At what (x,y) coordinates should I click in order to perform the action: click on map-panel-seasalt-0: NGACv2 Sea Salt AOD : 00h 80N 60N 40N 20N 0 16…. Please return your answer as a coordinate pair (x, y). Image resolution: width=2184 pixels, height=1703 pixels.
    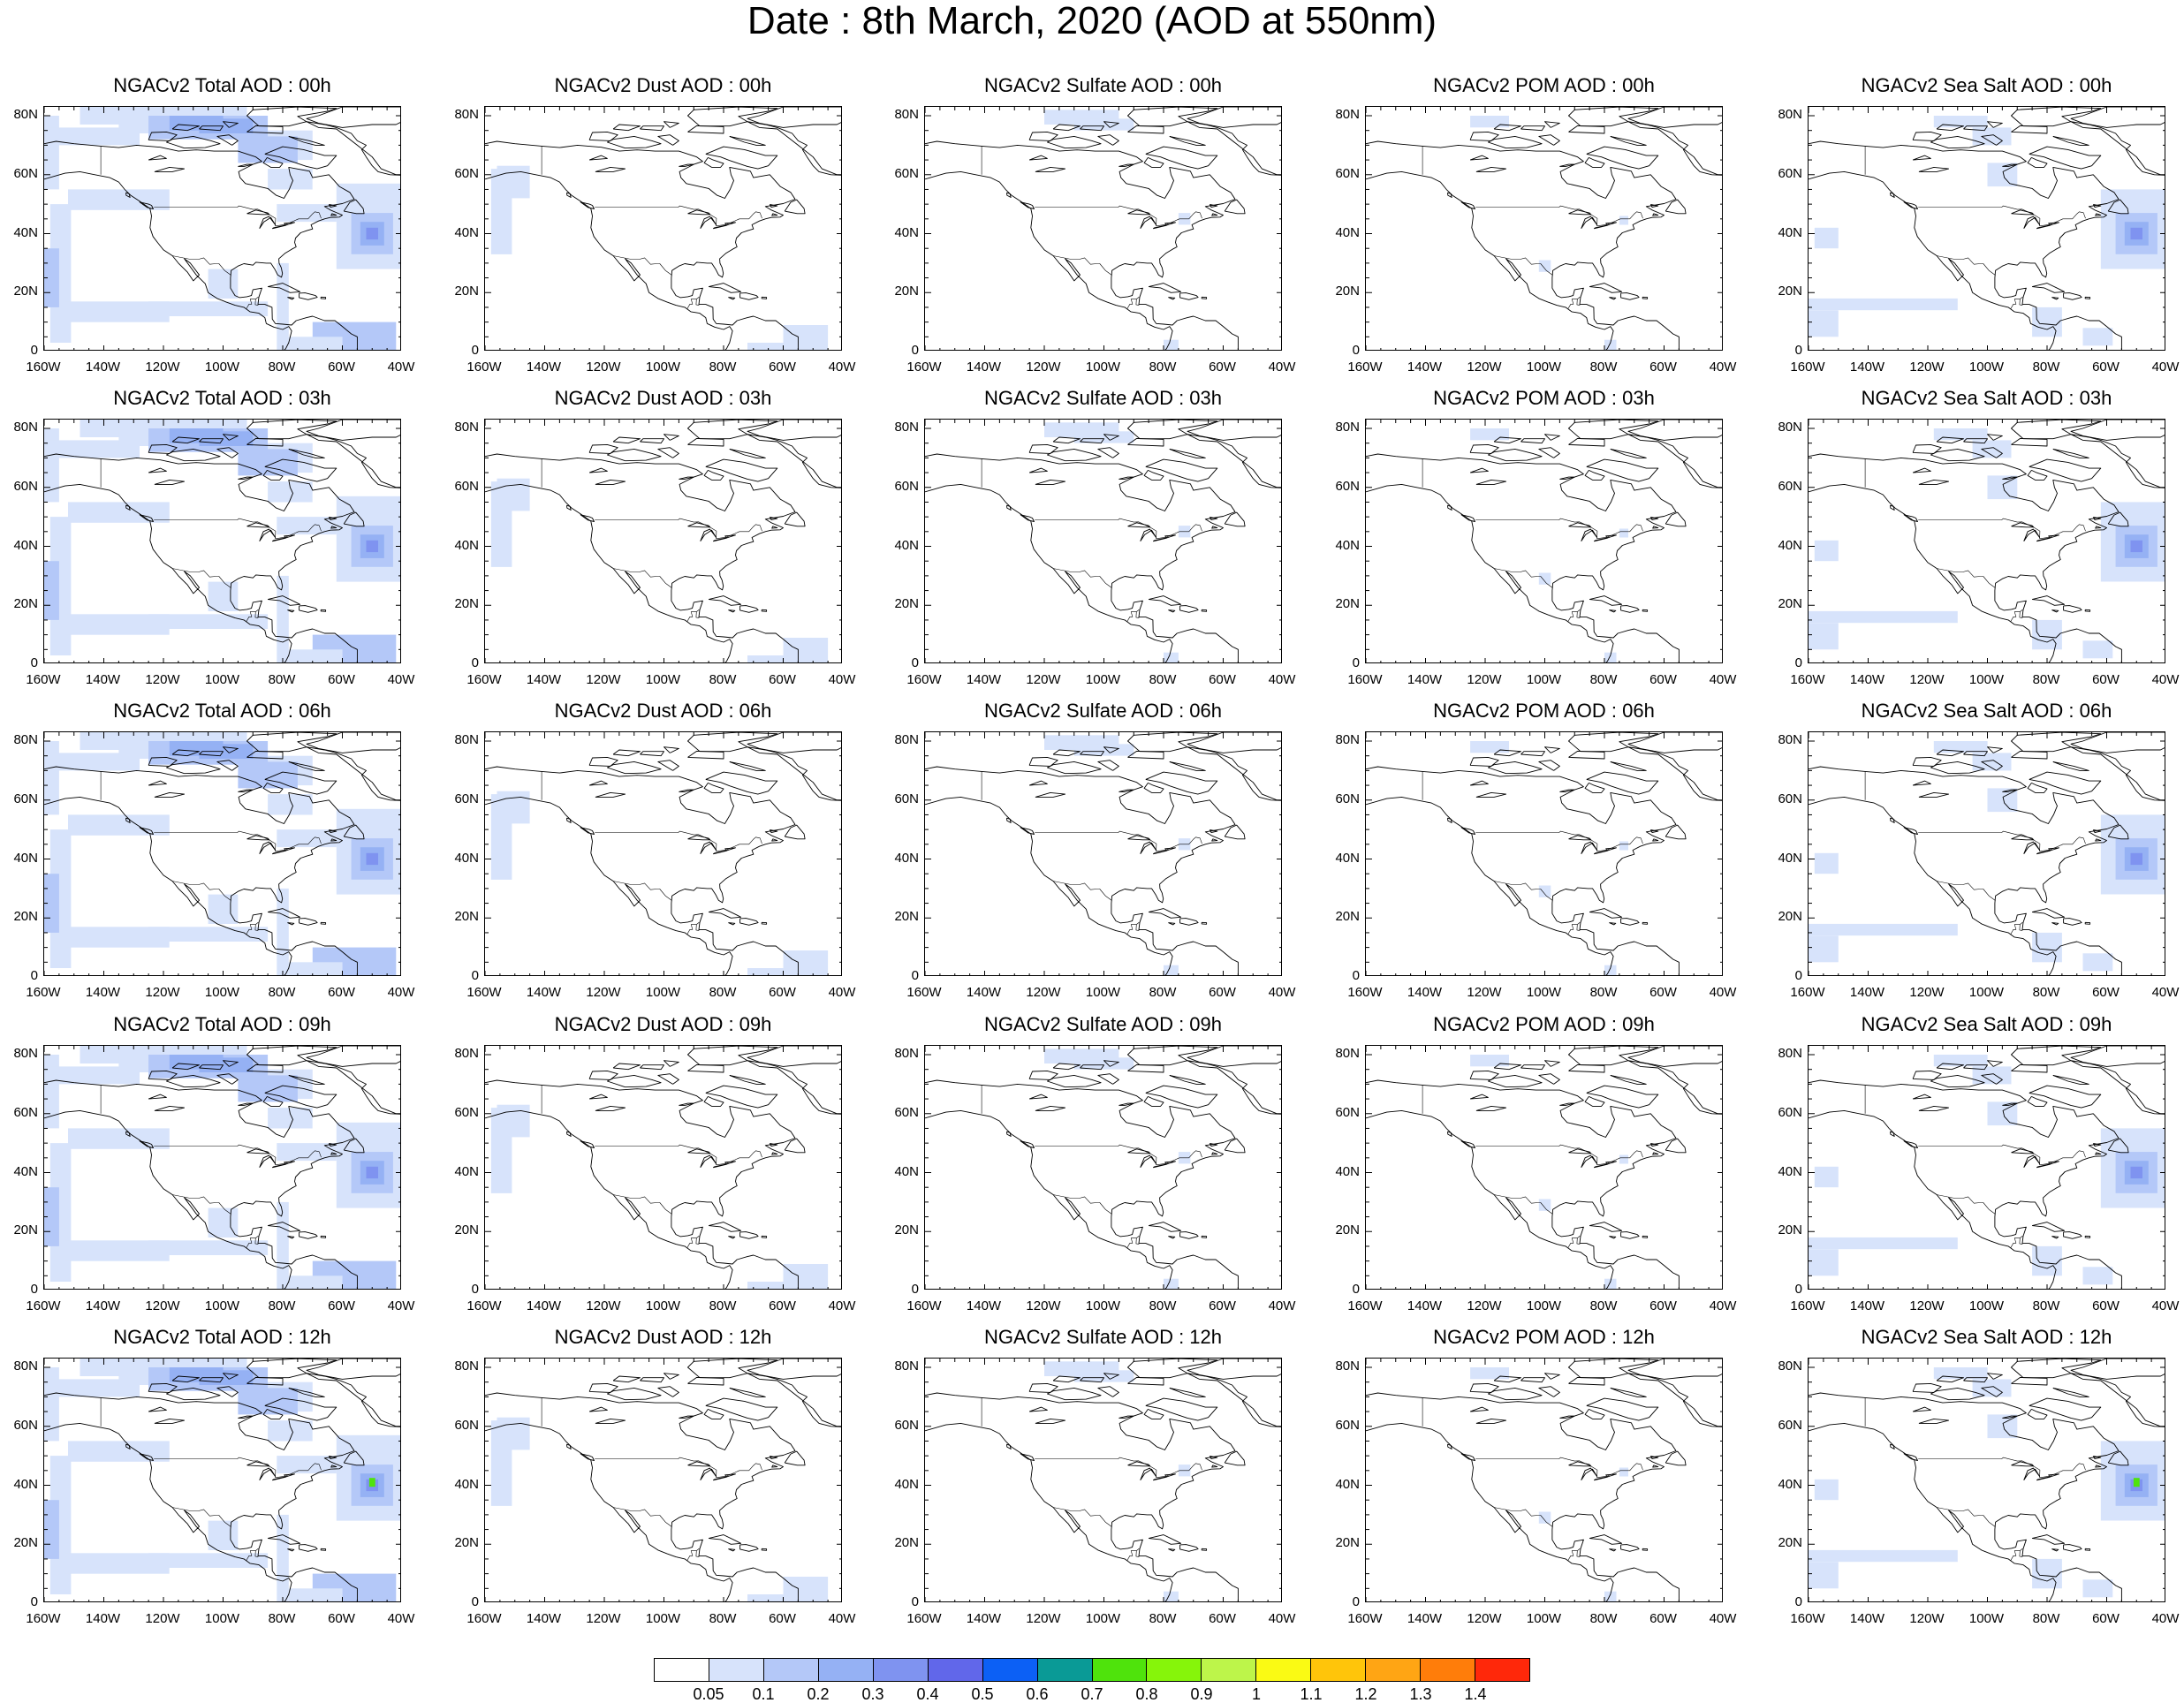
    Looking at the image, I should click on (1979, 225).